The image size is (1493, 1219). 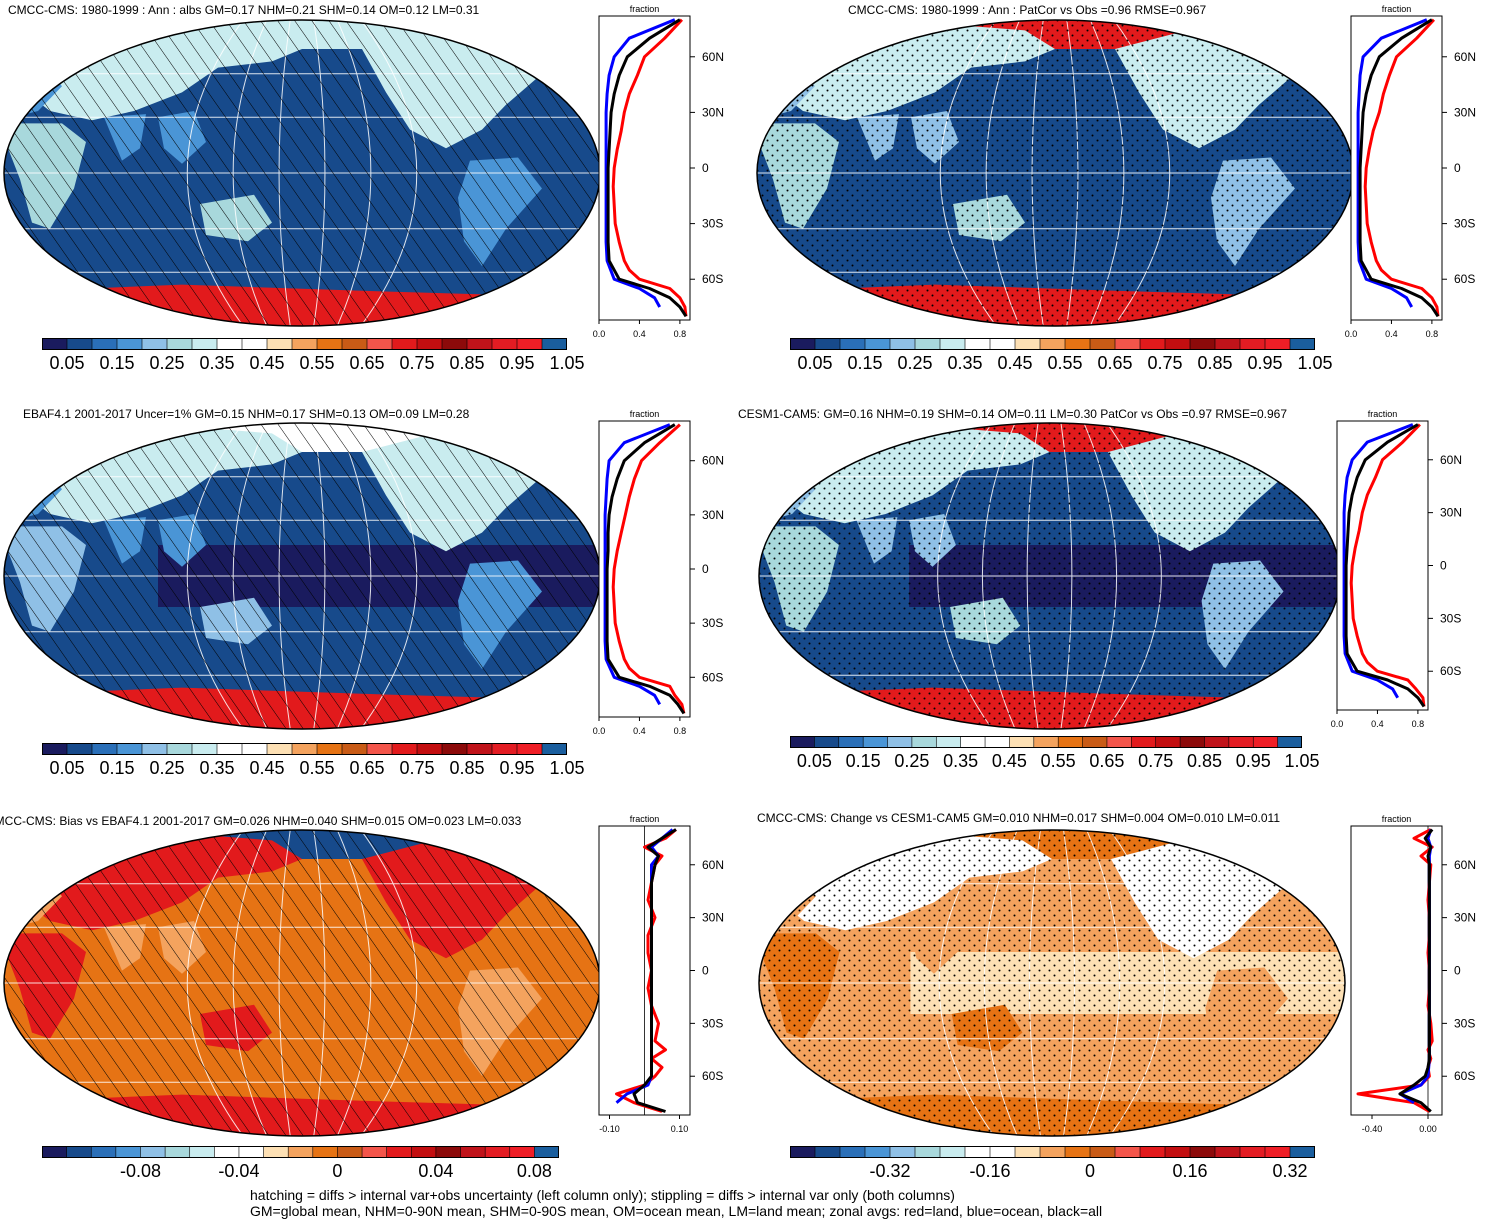 What do you see at coordinates (1055, 173) in the screenshot?
I see `map-albedo-patcor` at bounding box center [1055, 173].